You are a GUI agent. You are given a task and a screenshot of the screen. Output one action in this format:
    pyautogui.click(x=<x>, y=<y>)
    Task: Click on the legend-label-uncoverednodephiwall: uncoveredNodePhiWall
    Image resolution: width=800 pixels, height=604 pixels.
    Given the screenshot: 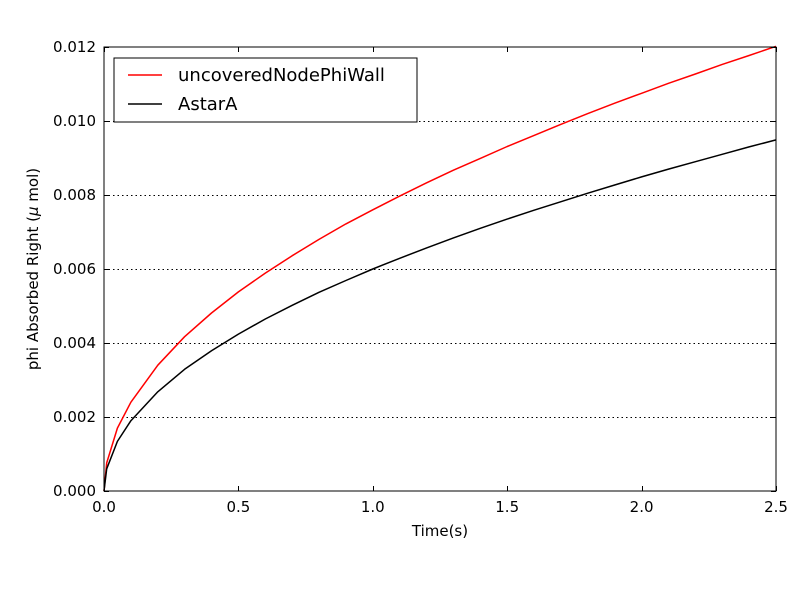 What is the action you would take?
    pyautogui.click(x=281, y=75)
    